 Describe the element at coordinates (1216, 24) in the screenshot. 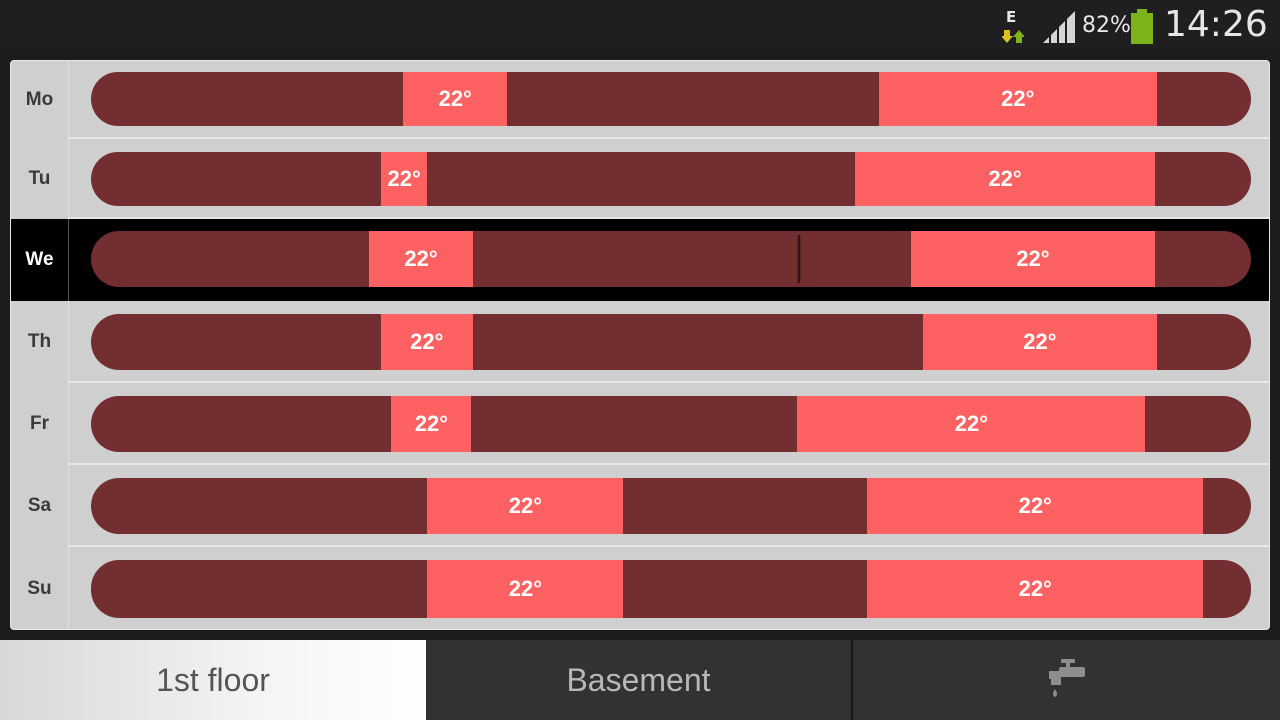

I see `clock: 14:26` at that location.